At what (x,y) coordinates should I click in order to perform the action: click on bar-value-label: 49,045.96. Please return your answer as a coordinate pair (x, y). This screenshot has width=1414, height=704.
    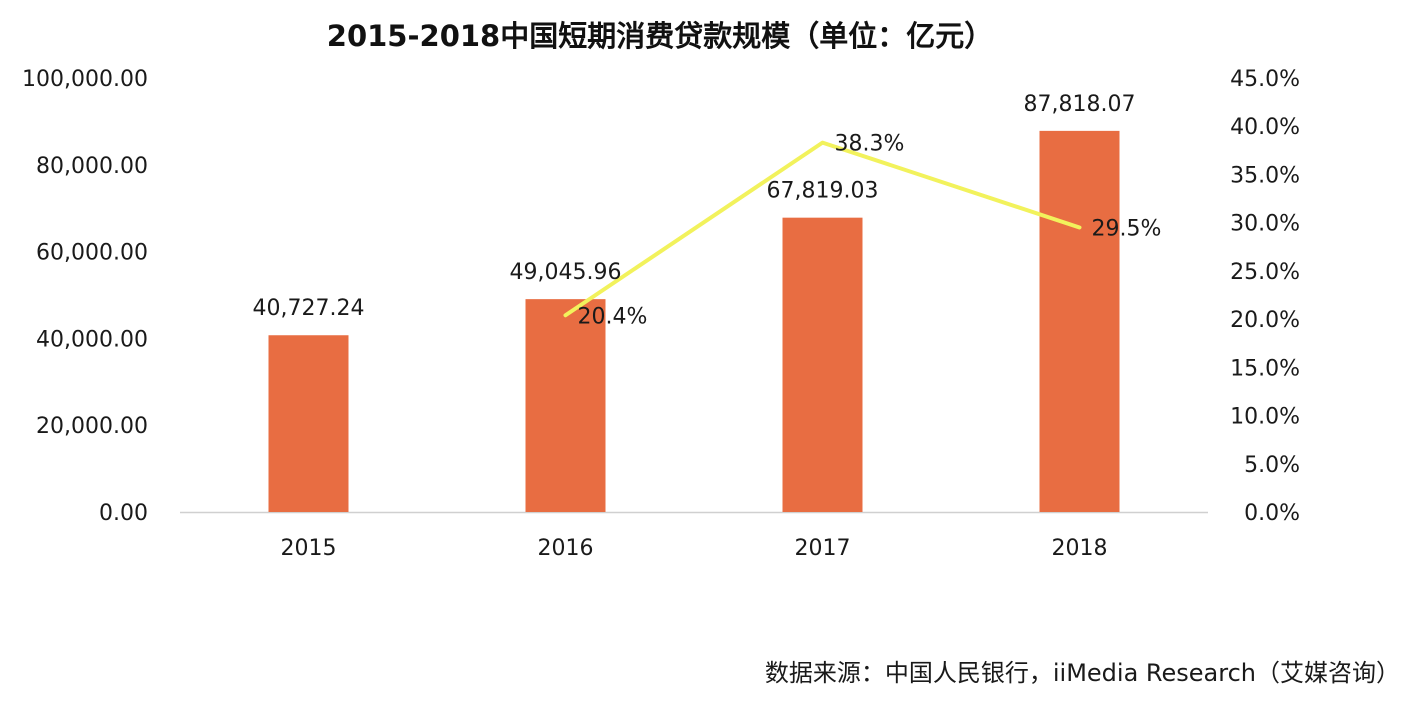
    Looking at the image, I should click on (566, 272).